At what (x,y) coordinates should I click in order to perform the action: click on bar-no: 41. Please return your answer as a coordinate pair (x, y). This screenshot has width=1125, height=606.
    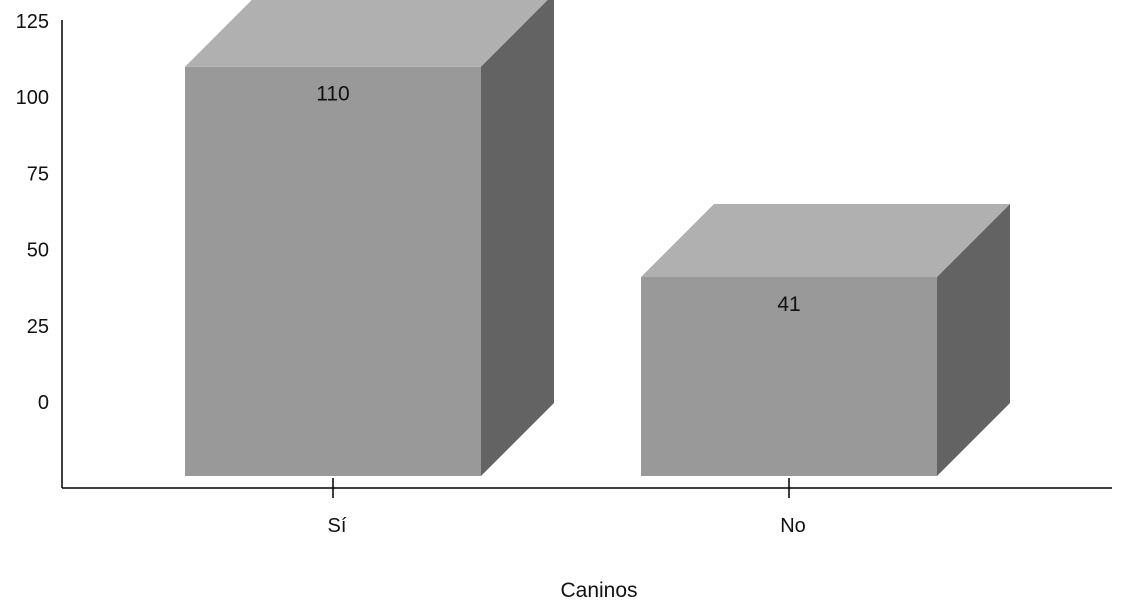
    Looking at the image, I should click on (825, 340).